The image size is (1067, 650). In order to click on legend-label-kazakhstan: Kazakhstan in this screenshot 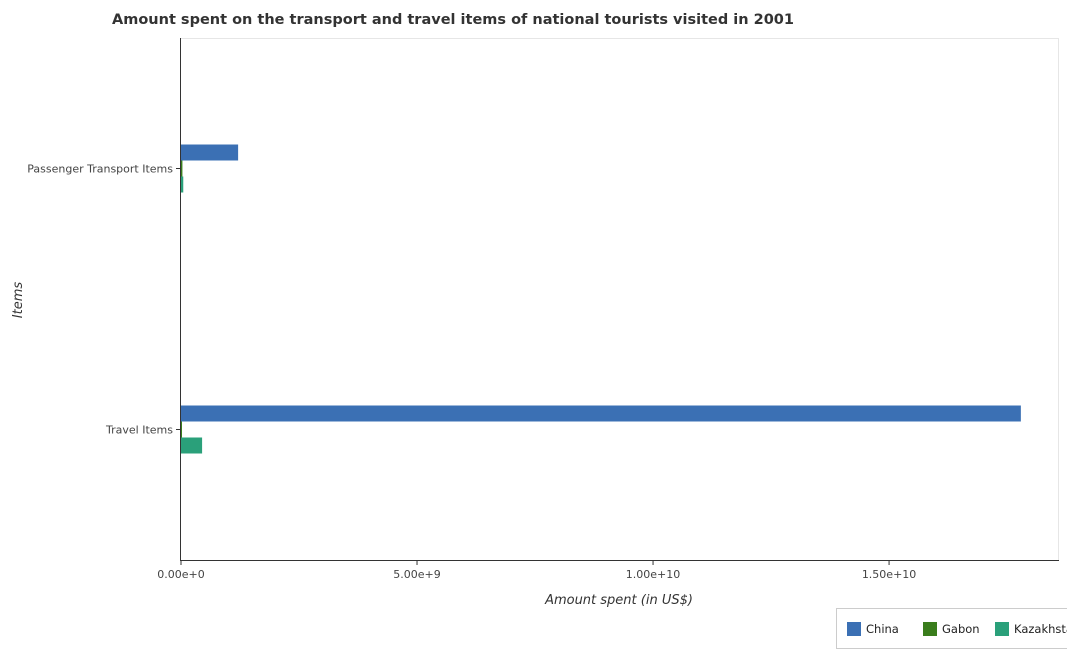, I will do `click(1040, 629)`.